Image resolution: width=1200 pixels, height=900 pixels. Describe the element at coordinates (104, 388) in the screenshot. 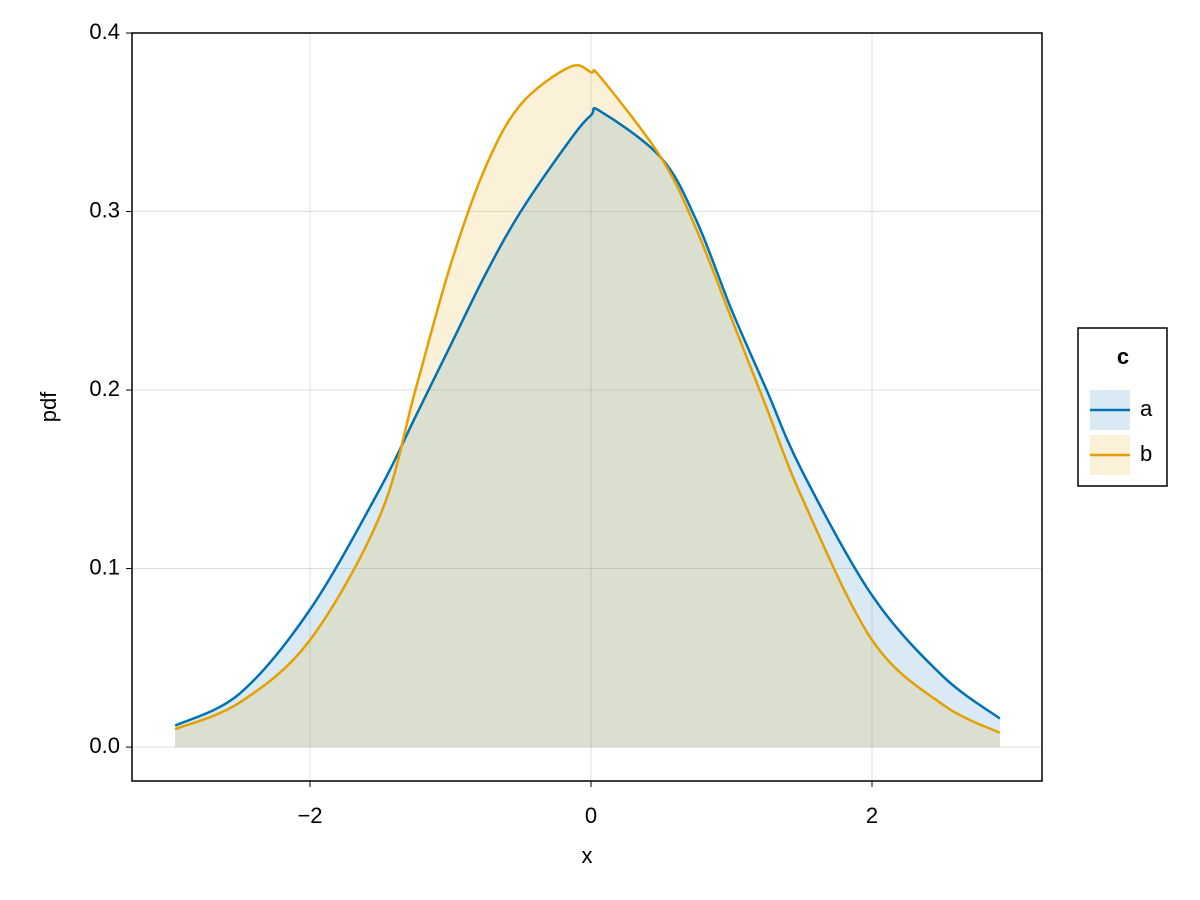

I see `y-tick-label: 0.2` at that location.